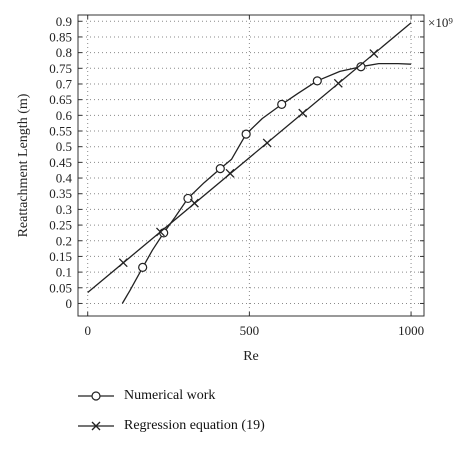 This screenshot has width=474, height=451. Describe the element at coordinates (60, 287) in the screenshot. I see `y-tick-label: 0.05` at that location.